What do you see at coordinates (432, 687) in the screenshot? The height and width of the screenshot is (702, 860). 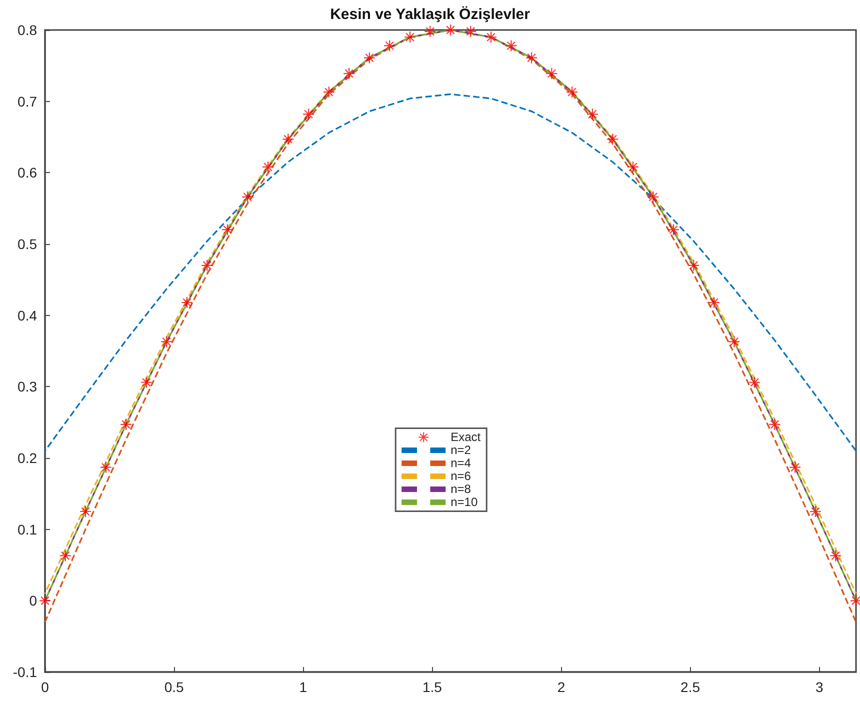 I see `x-tick-label: 1.5` at bounding box center [432, 687].